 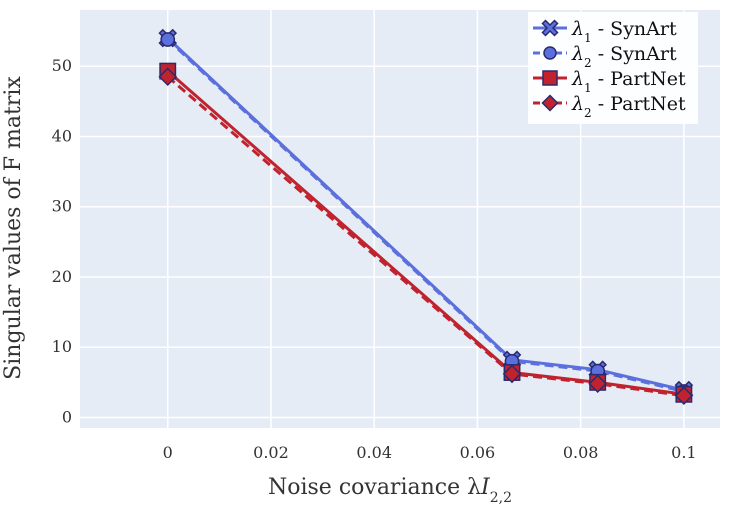 I want to click on x-axis-label: Noise covariance λI2,2, so click(x=390, y=490).